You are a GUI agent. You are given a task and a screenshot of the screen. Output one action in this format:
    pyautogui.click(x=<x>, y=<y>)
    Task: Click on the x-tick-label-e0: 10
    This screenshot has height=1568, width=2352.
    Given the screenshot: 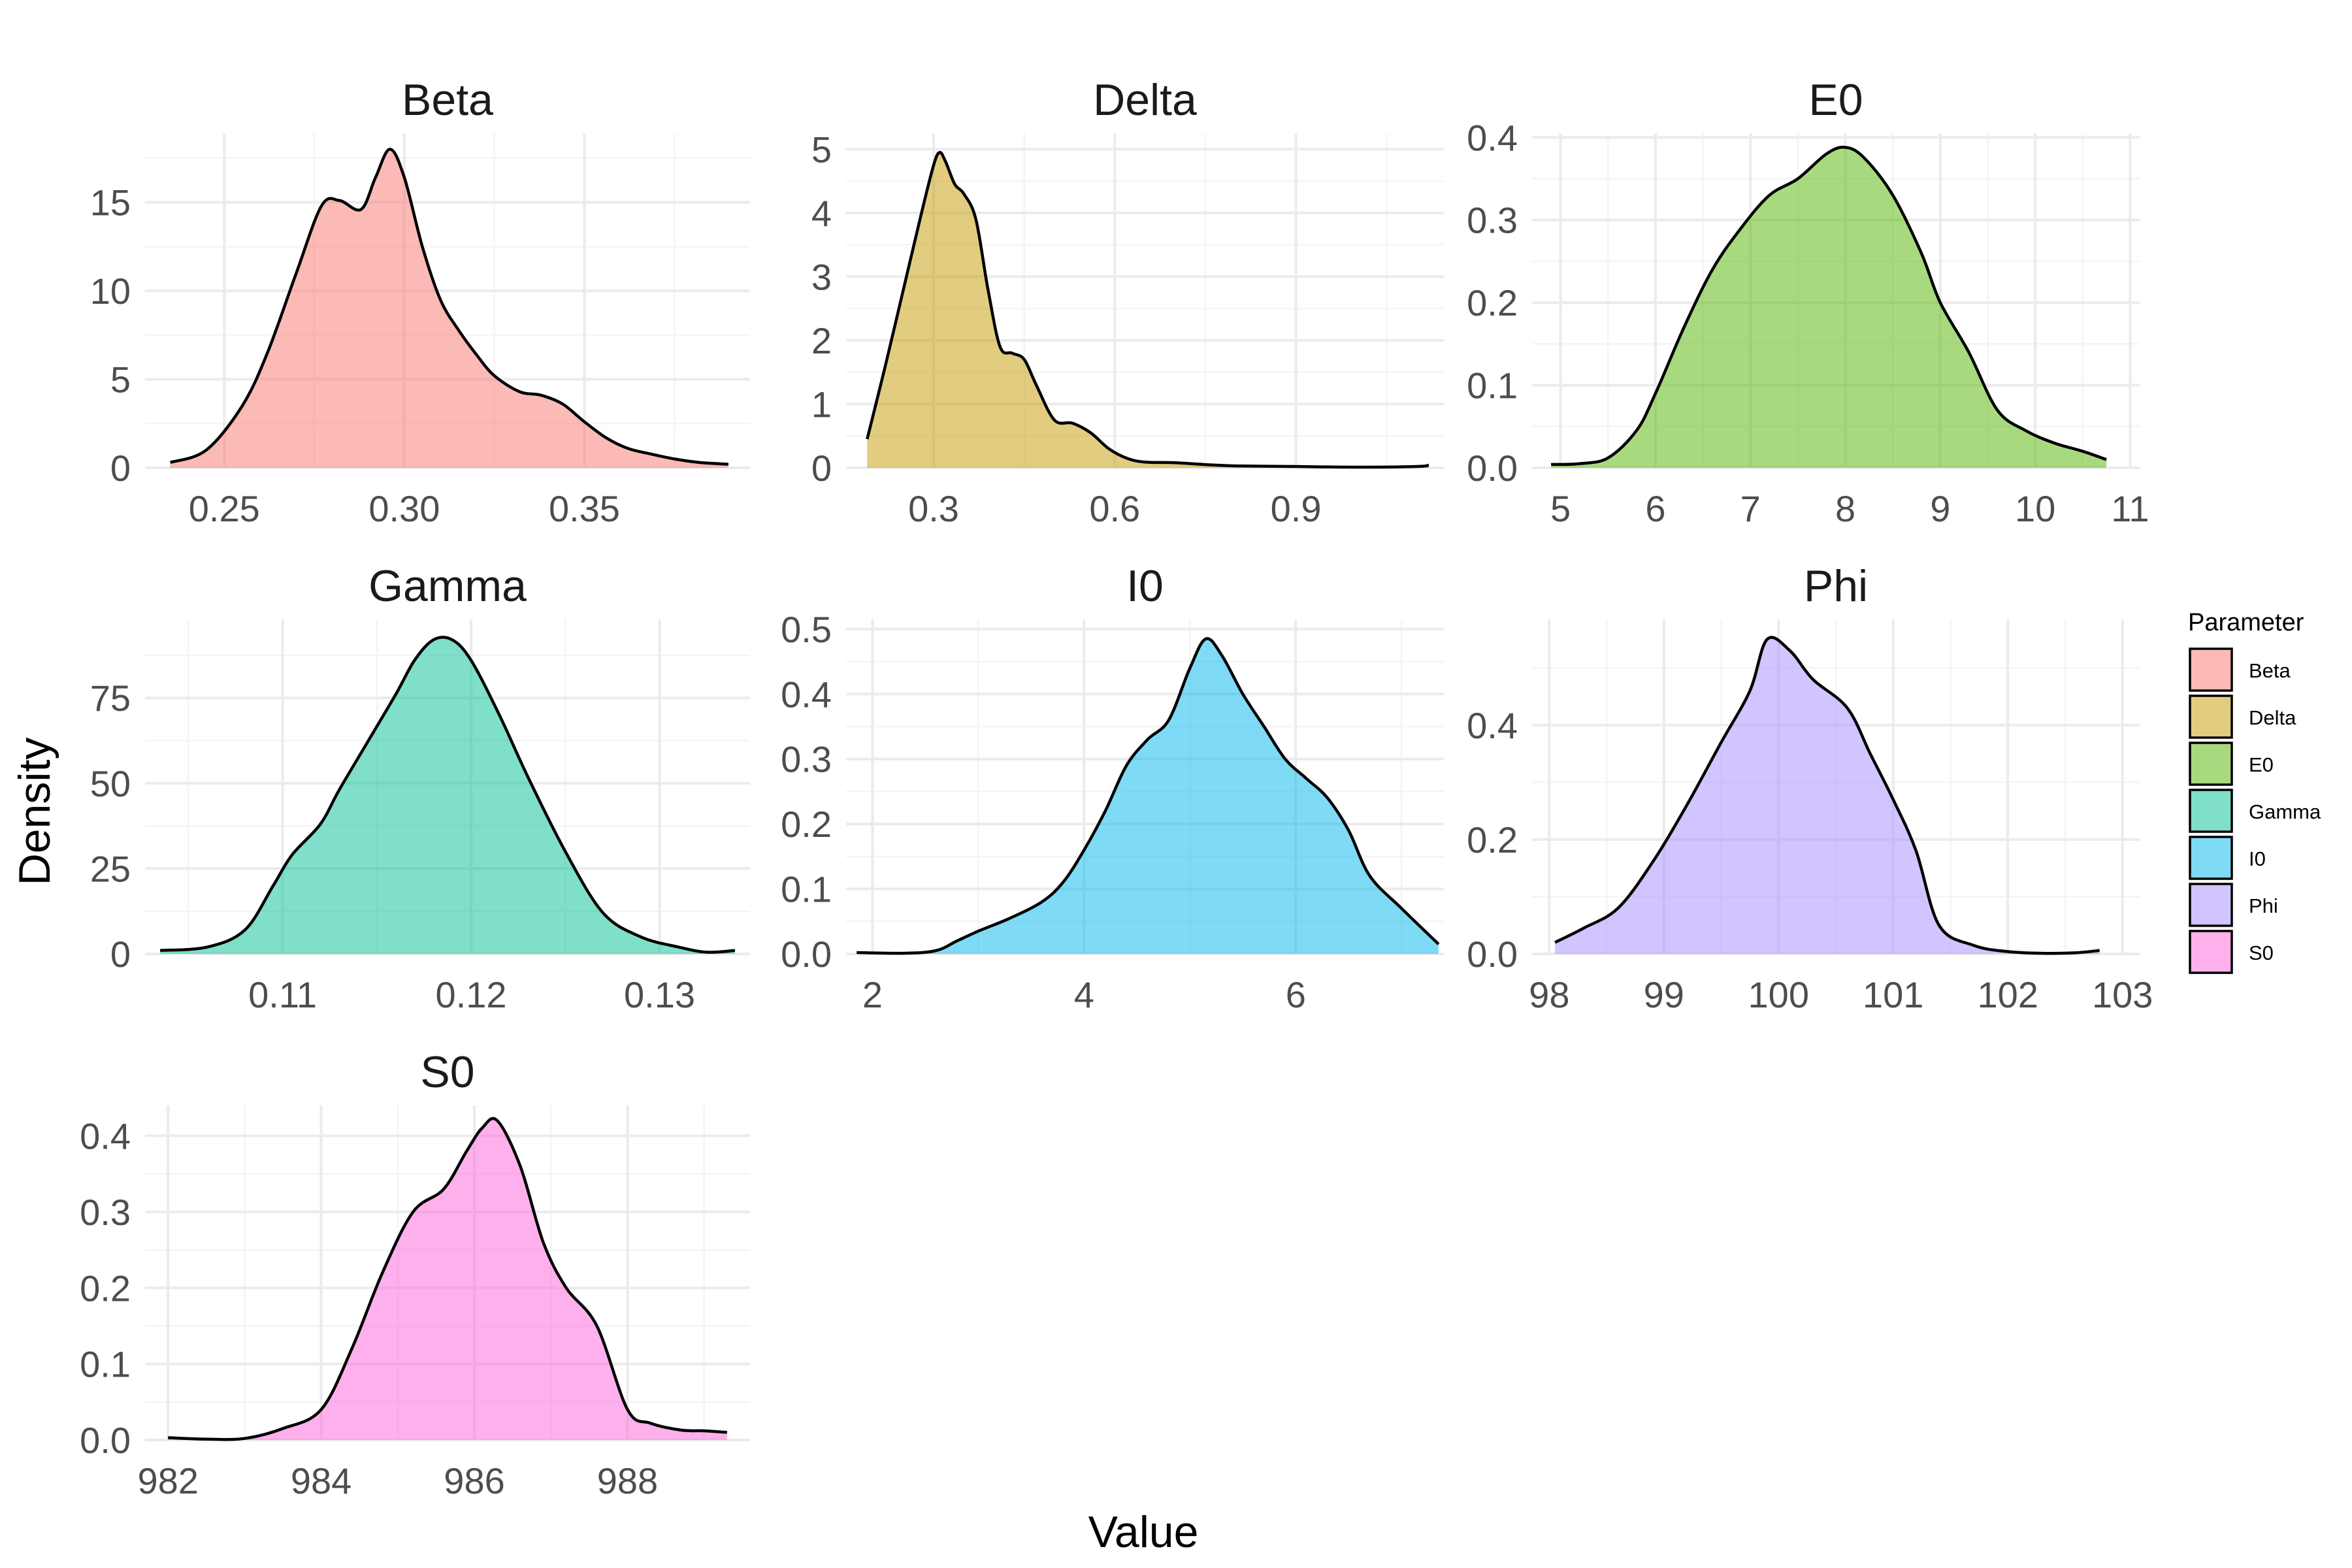 What is the action you would take?
    pyautogui.click(x=2035, y=508)
    